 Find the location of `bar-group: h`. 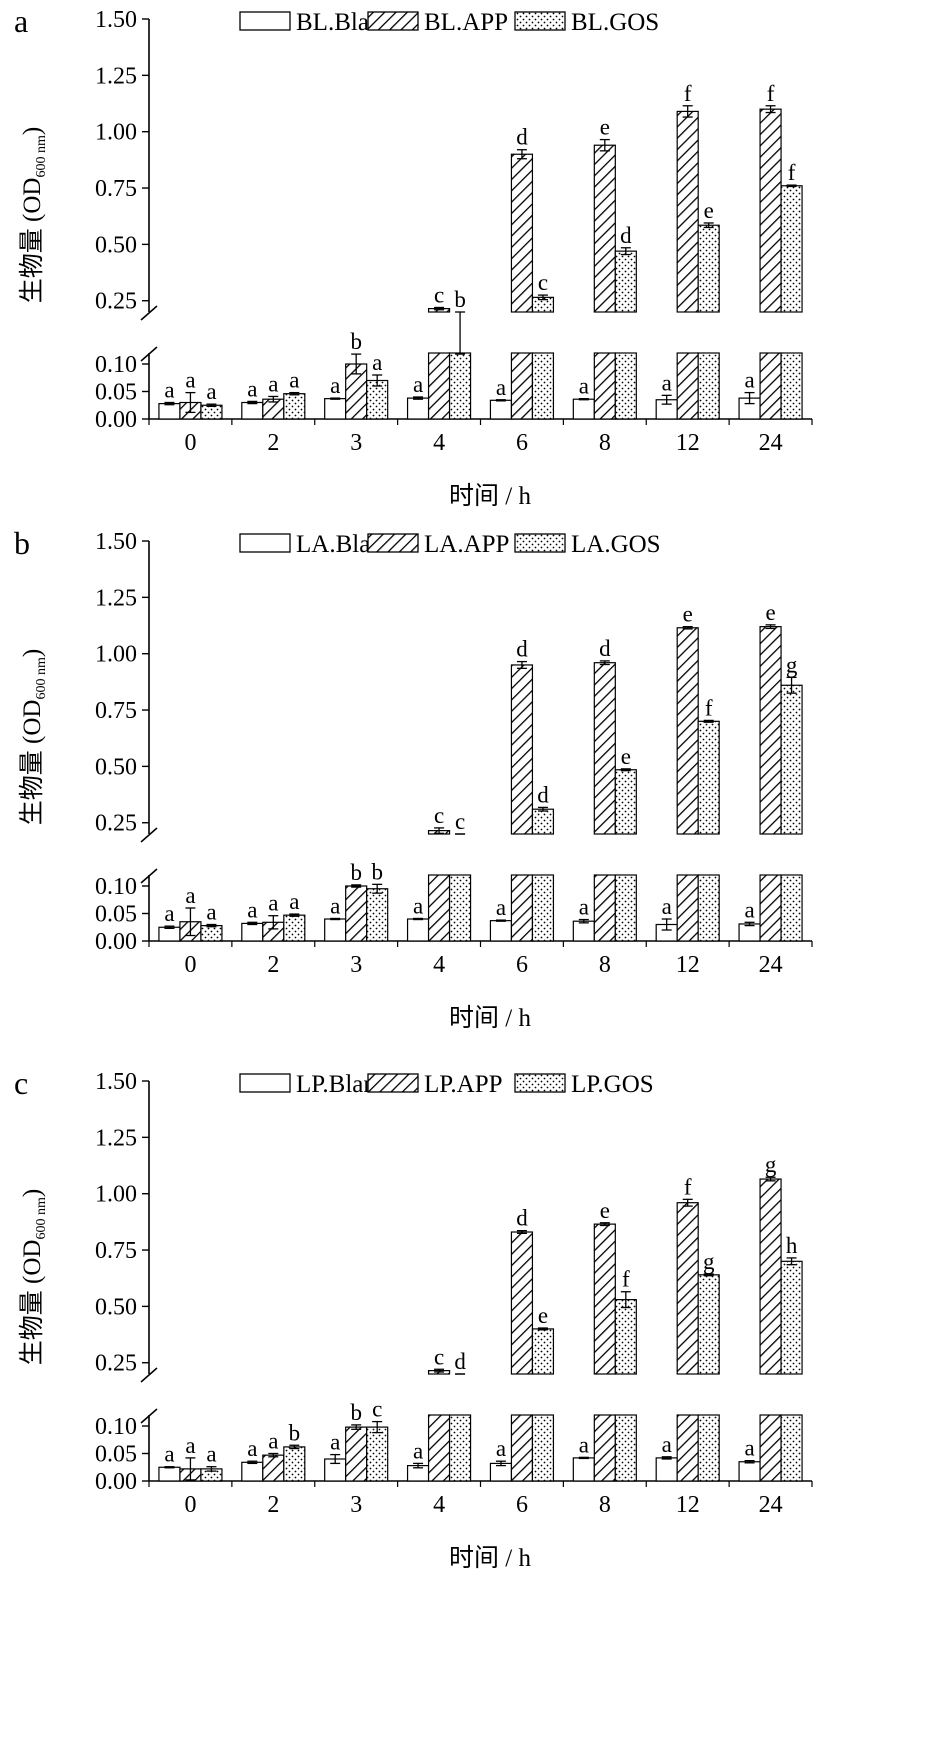

bar-group: h is located at coordinates (791, 1357).